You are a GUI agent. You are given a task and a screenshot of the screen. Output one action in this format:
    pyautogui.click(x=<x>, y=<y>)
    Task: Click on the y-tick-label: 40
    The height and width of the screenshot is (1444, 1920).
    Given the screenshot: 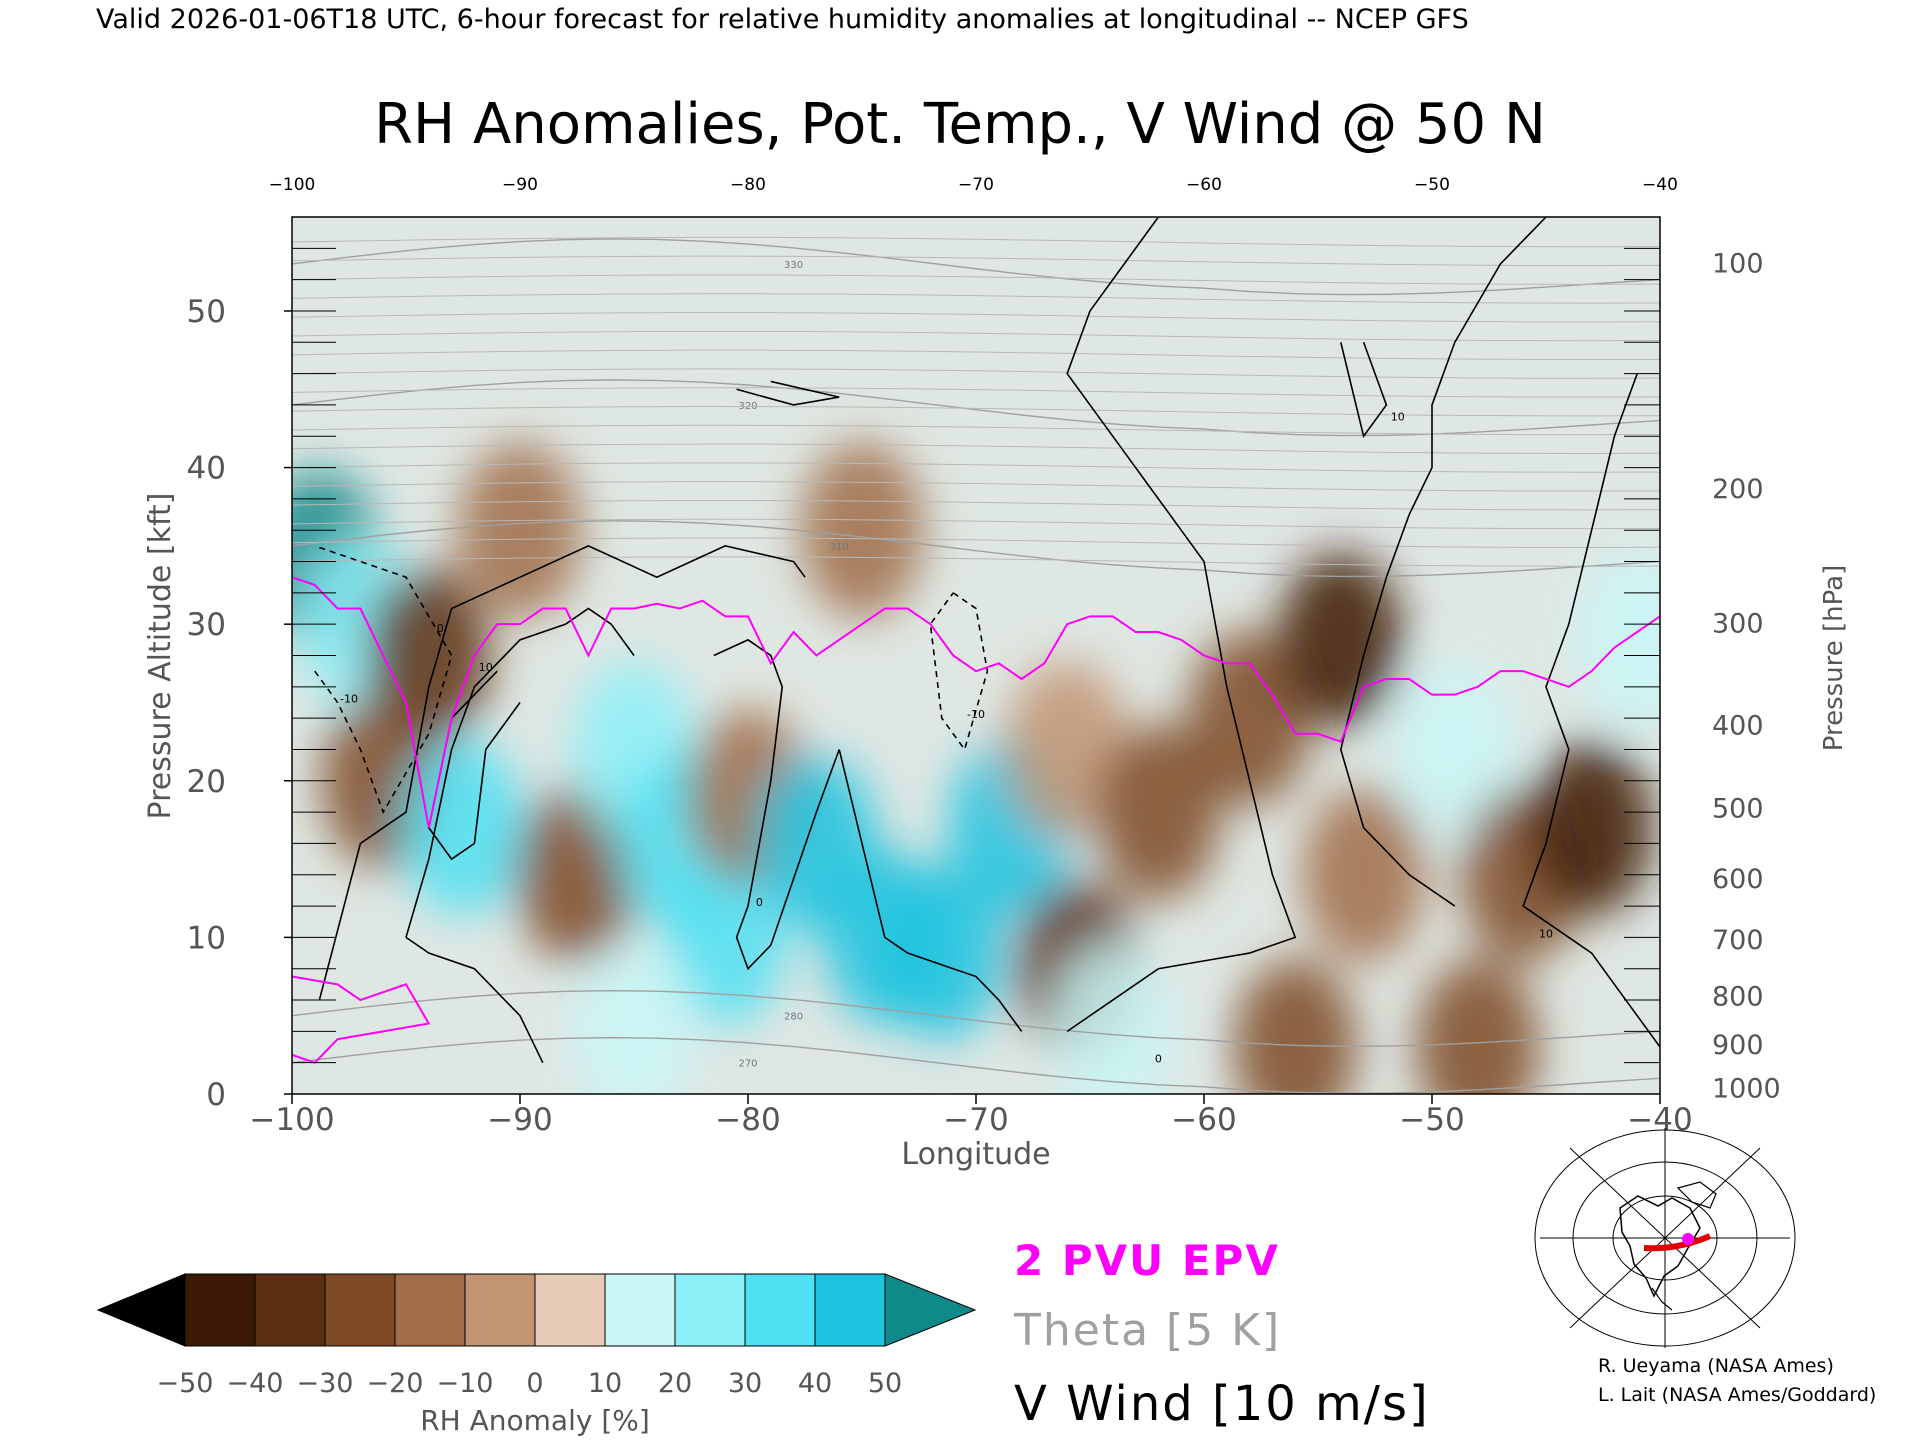 What is the action you would take?
    pyautogui.click(x=206, y=469)
    